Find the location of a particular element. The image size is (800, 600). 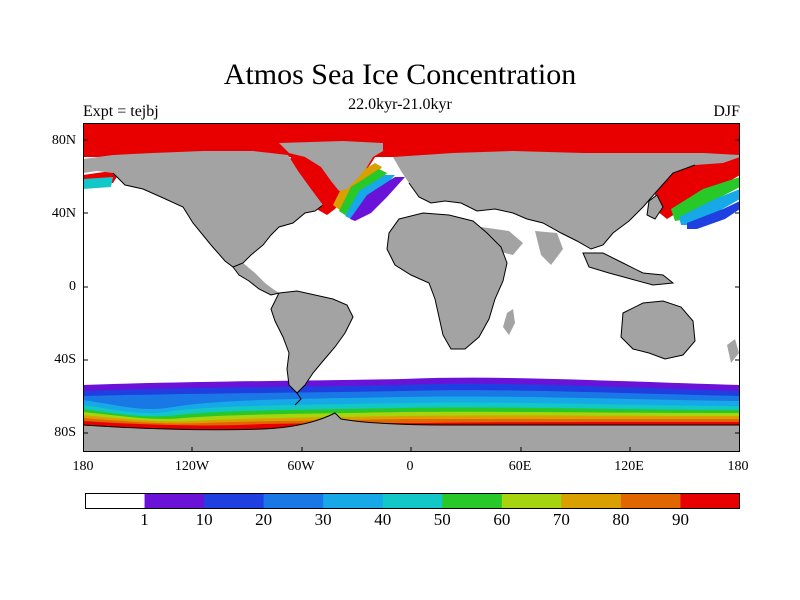

madagascar is located at coordinates (509, 322).